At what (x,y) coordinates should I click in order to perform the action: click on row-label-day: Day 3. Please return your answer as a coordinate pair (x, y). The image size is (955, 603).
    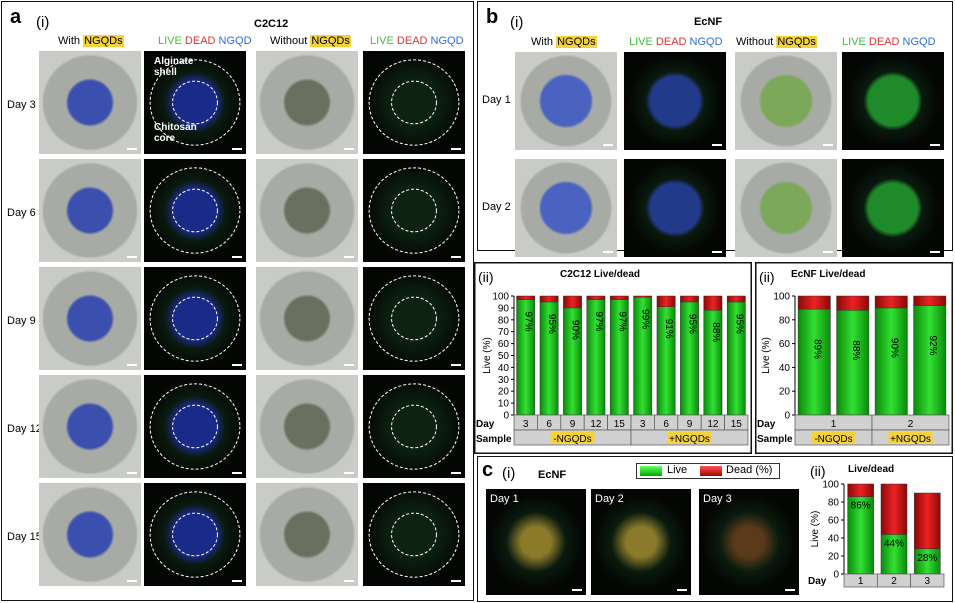
    Looking at the image, I should click on (21, 105).